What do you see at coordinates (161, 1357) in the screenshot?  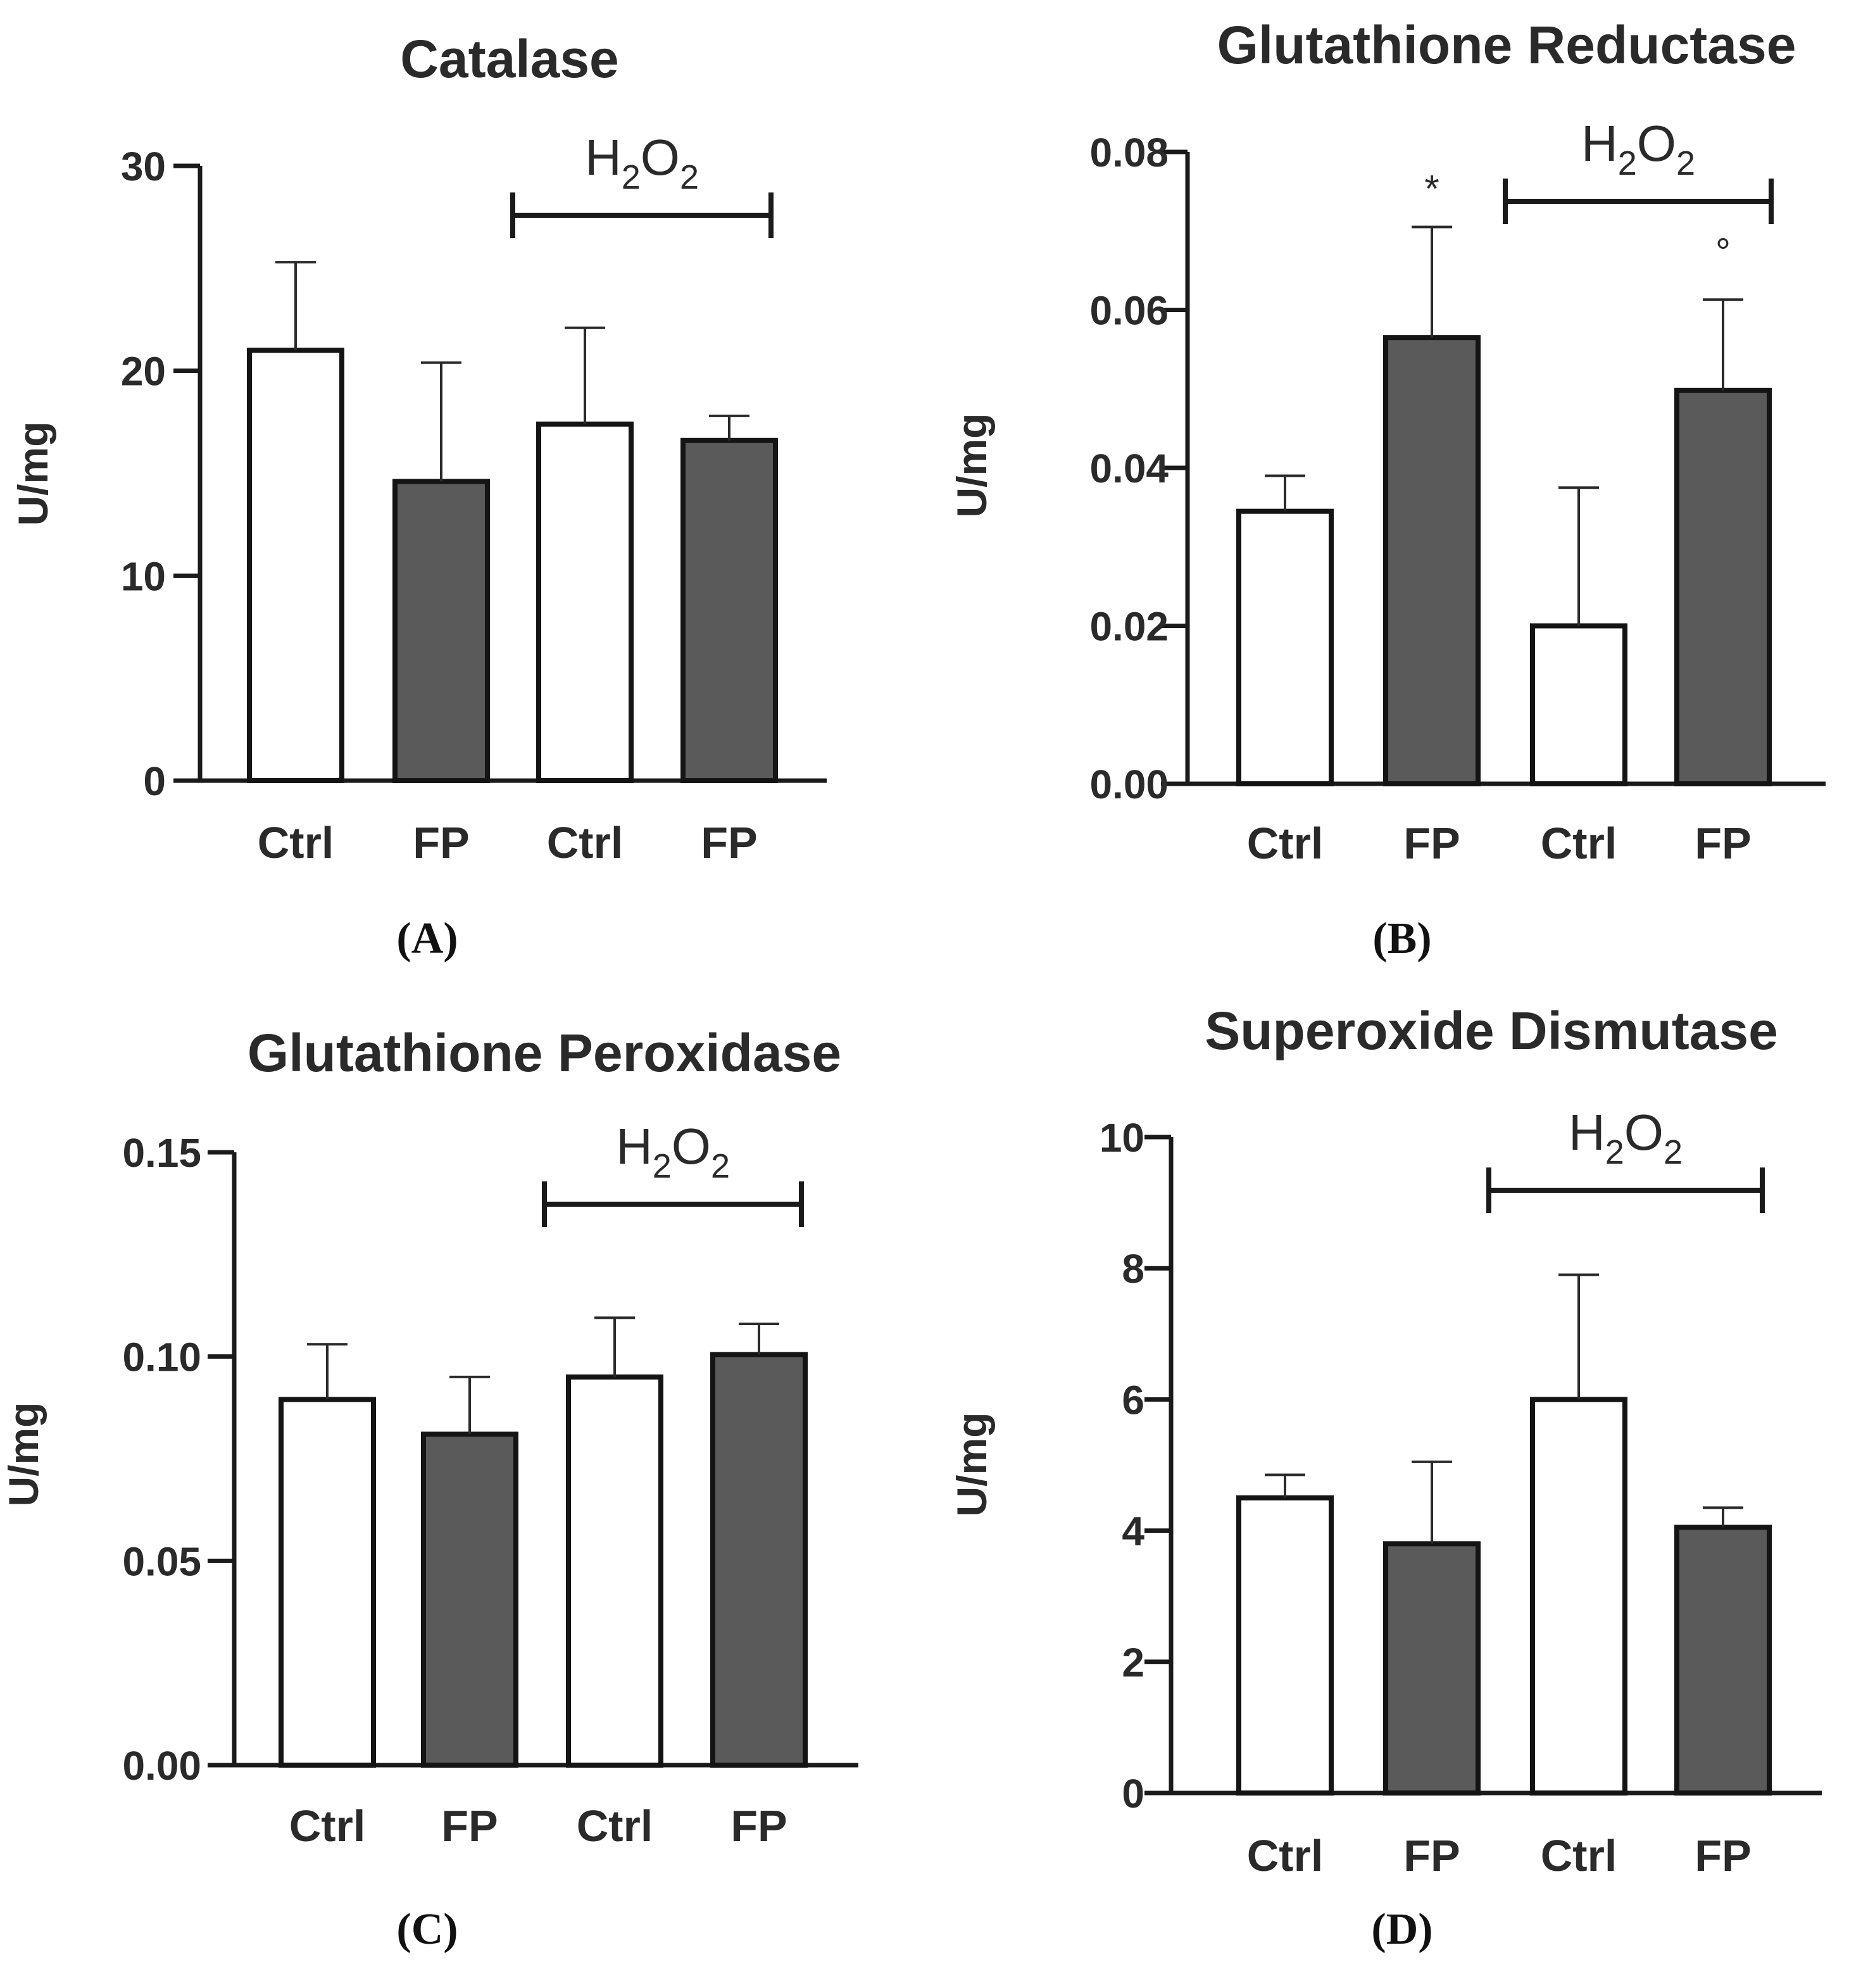 I see `y-tick-label: 0.10` at bounding box center [161, 1357].